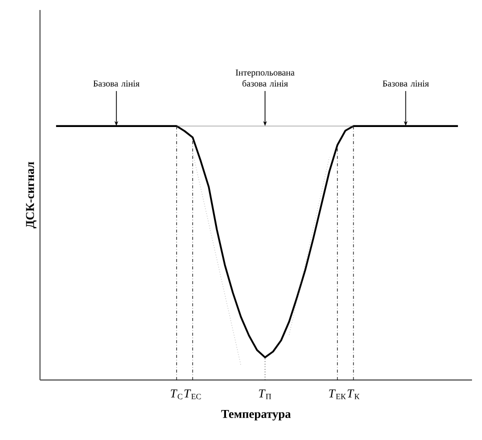  I want to click on y-axis-title: ДСК-сигнал, so click(31, 195).